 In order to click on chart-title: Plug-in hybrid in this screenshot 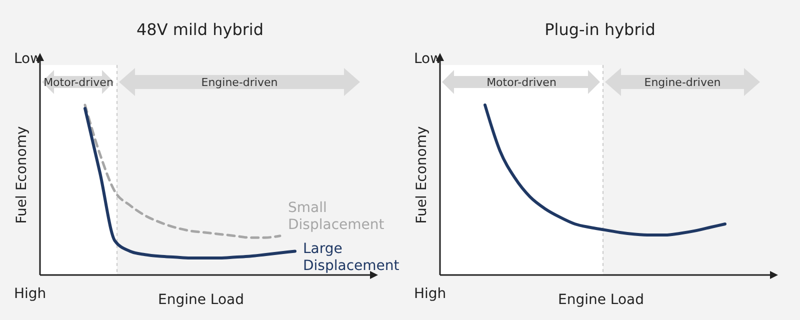, I will do `click(600, 29)`.